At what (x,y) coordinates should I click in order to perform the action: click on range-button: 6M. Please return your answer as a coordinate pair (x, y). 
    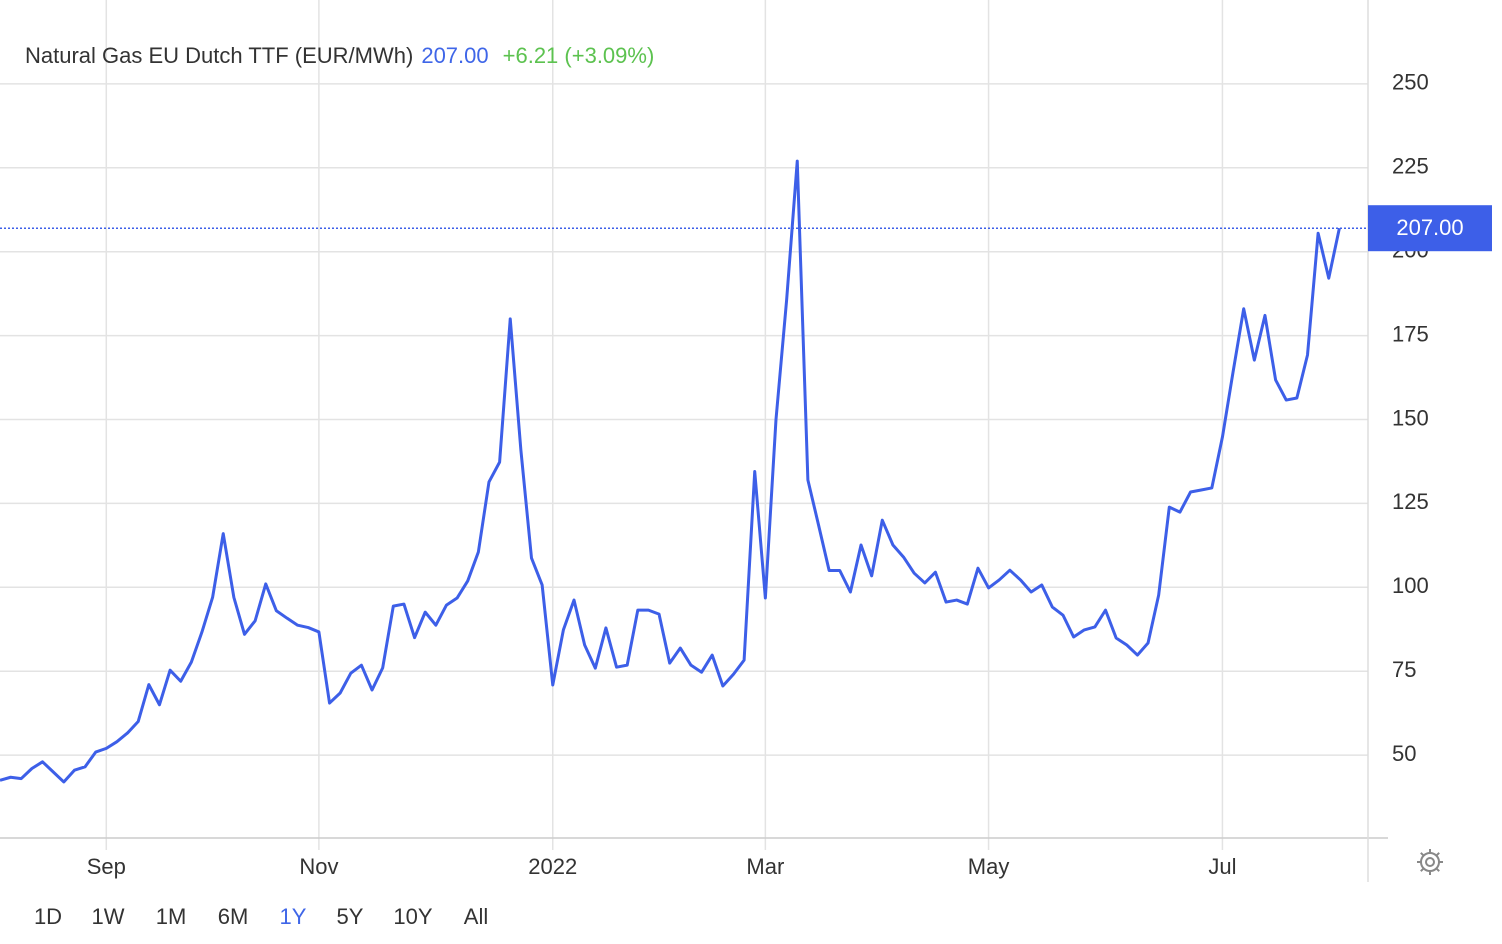
    Looking at the image, I should click on (233, 916).